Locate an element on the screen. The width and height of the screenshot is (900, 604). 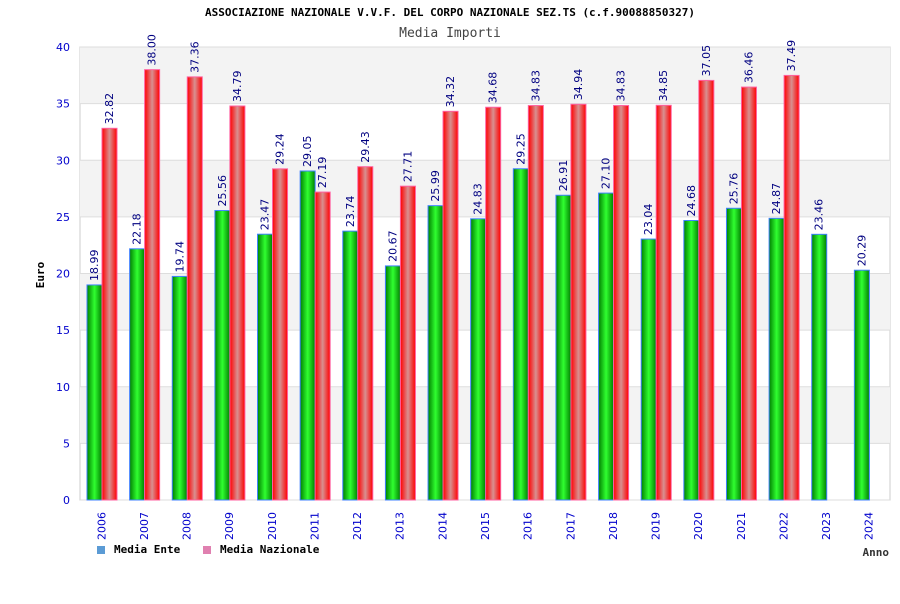
y-tick-label: 30 is located at coordinates (63, 160).